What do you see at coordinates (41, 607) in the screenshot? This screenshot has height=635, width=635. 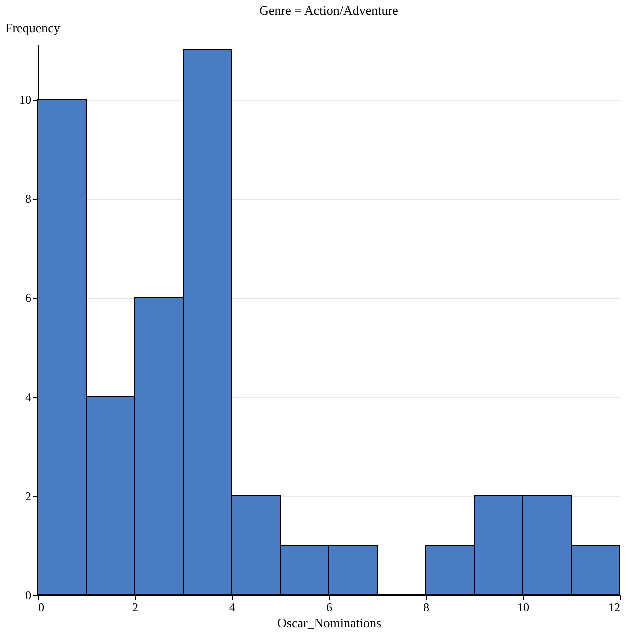 I see `x-tick-label: 0` at bounding box center [41, 607].